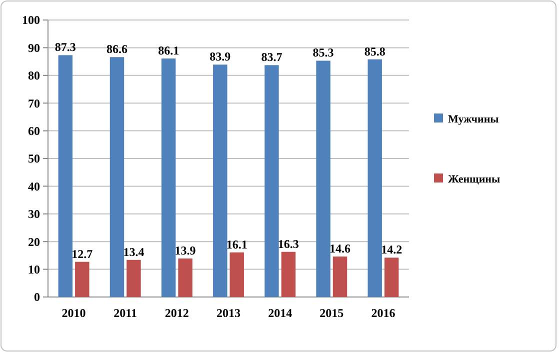 The image size is (559, 354). Describe the element at coordinates (185, 250) in the screenshot. I see `data-label: 13.9` at that location.